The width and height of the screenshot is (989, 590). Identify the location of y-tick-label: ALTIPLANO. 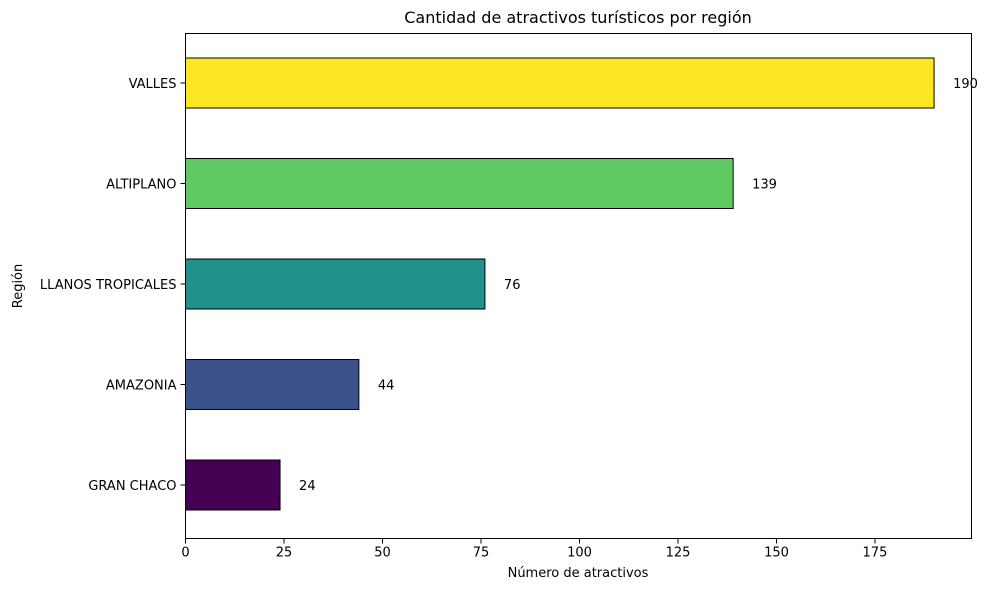
(141, 185).